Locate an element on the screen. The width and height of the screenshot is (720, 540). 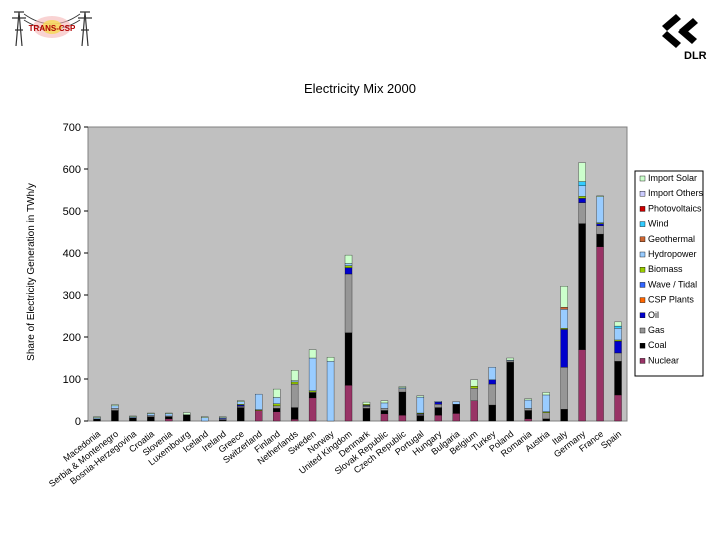
trans-csp-logo-text: TRANS-CSP is located at coordinates (52, 28).